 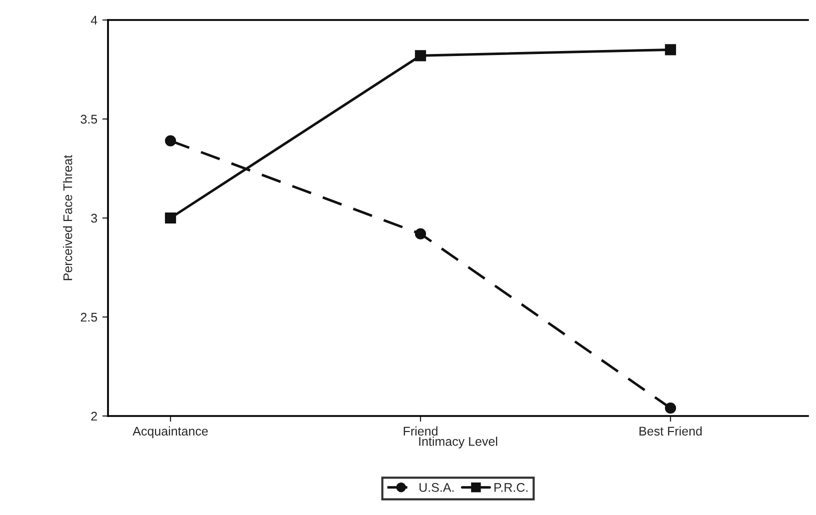 I want to click on y-tick-label: 3.5, so click(x=89, y=119).